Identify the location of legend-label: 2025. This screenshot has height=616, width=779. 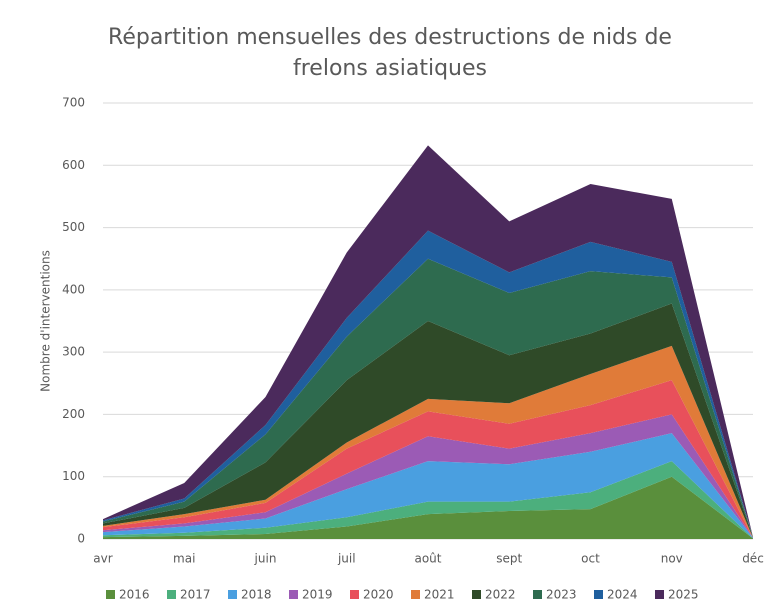
(683, 595).